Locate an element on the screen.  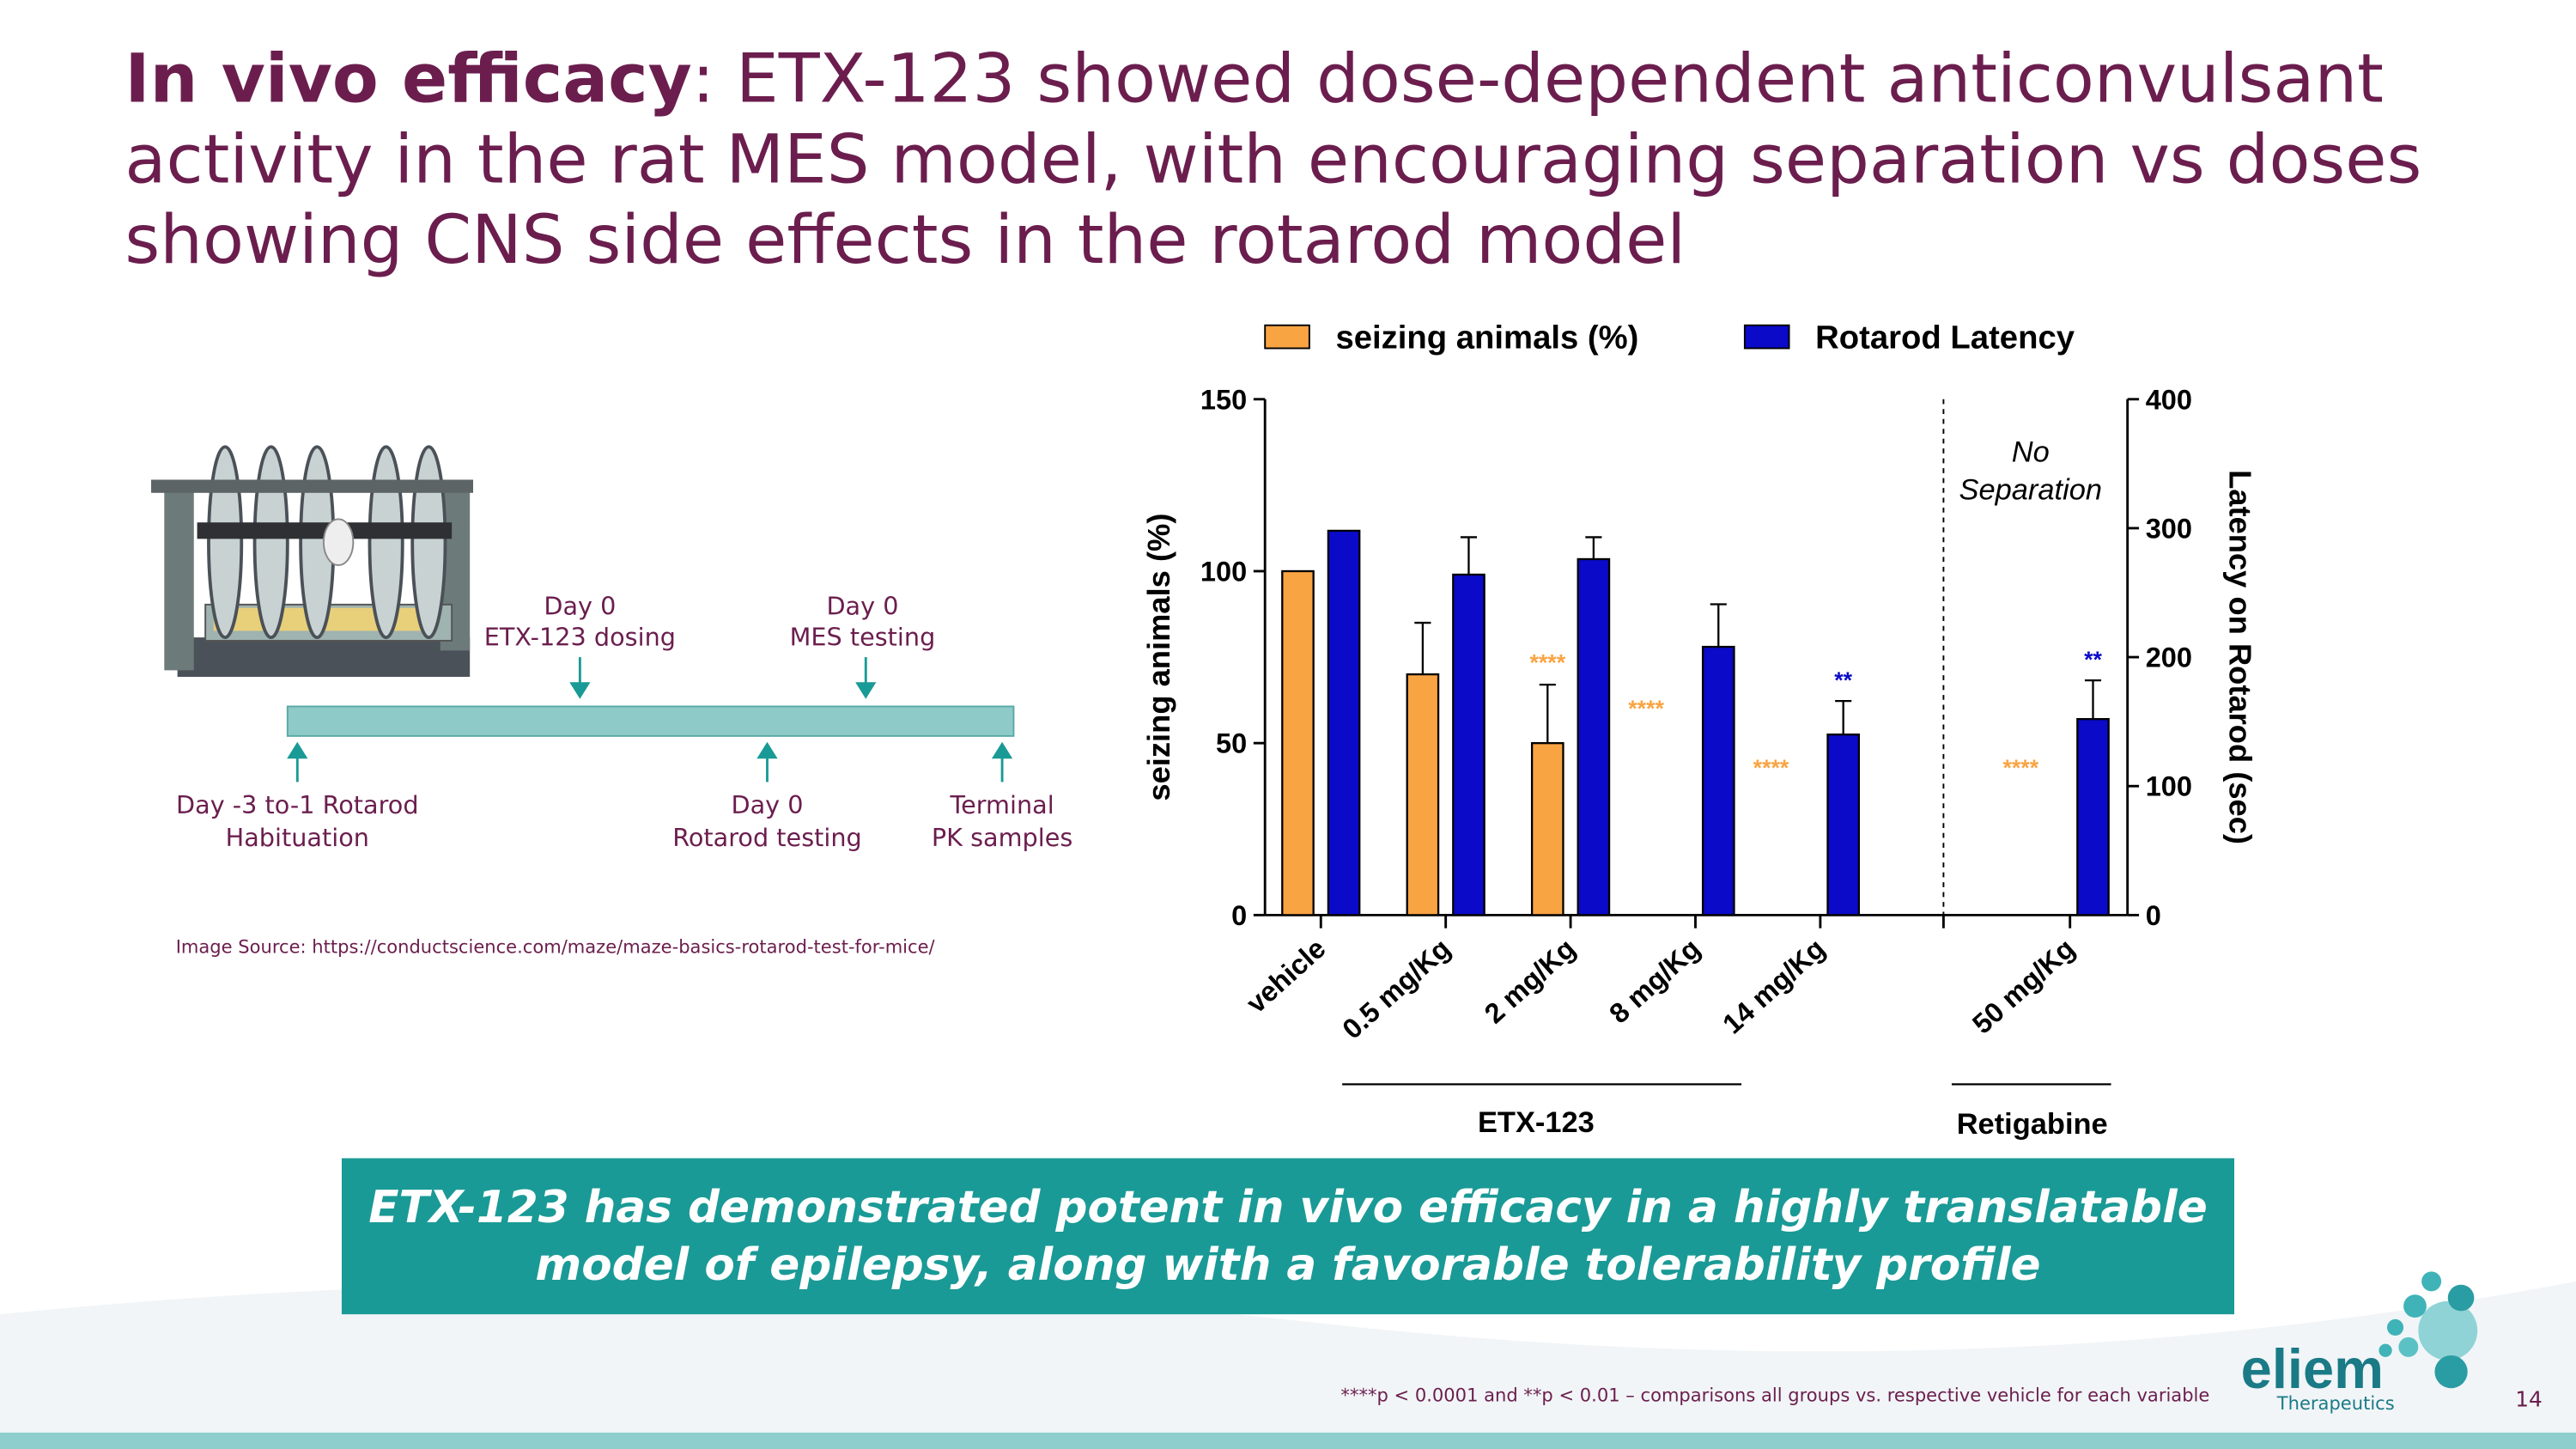
background-swoosh is located at coordinates (1288, 1357).